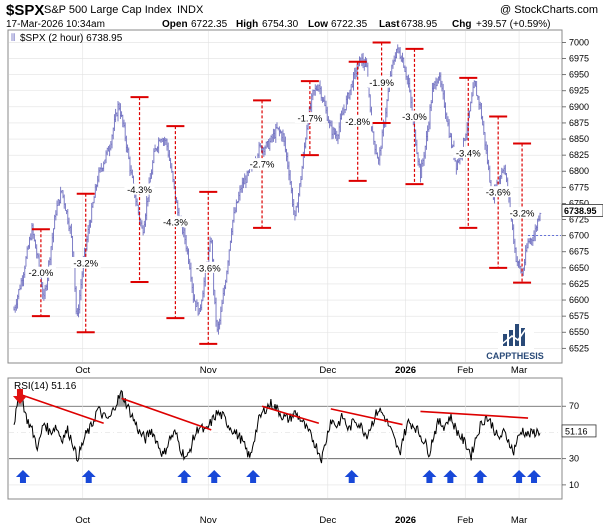 Image resolution: width=603 pixels, height=530 pixels. I want to click on price-tick-label: 6625, so click(579, 284).